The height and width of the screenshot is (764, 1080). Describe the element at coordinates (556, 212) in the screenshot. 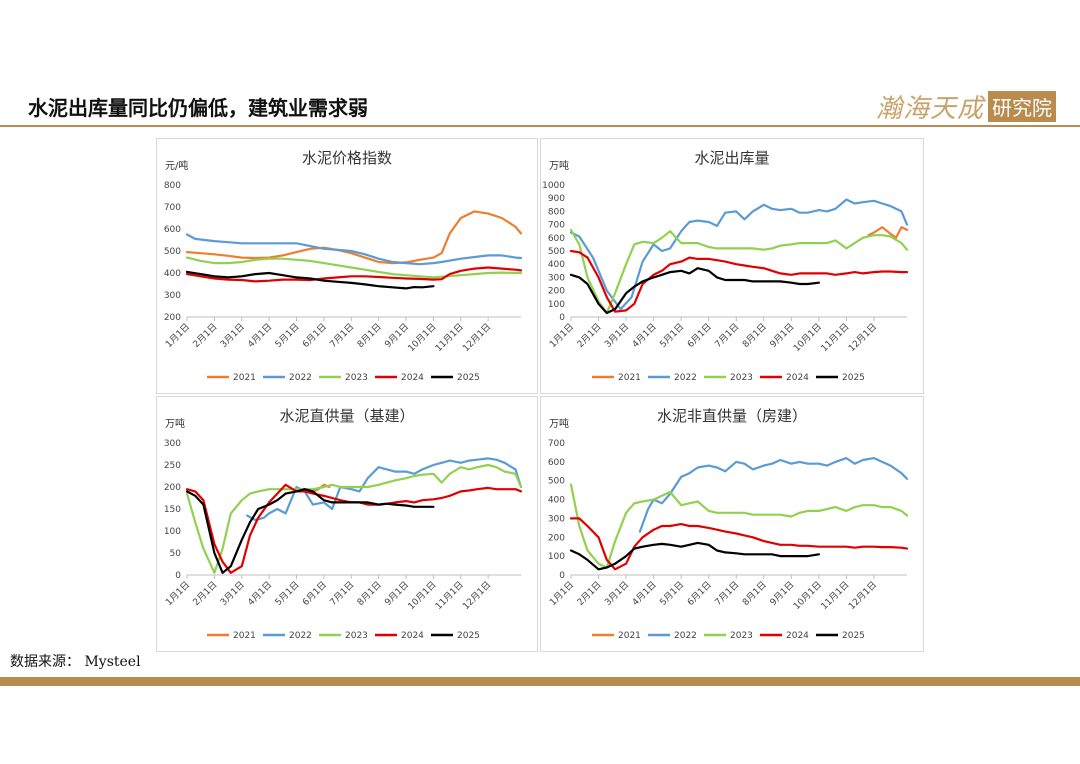

I see `y-tick-label: 800` at that location.